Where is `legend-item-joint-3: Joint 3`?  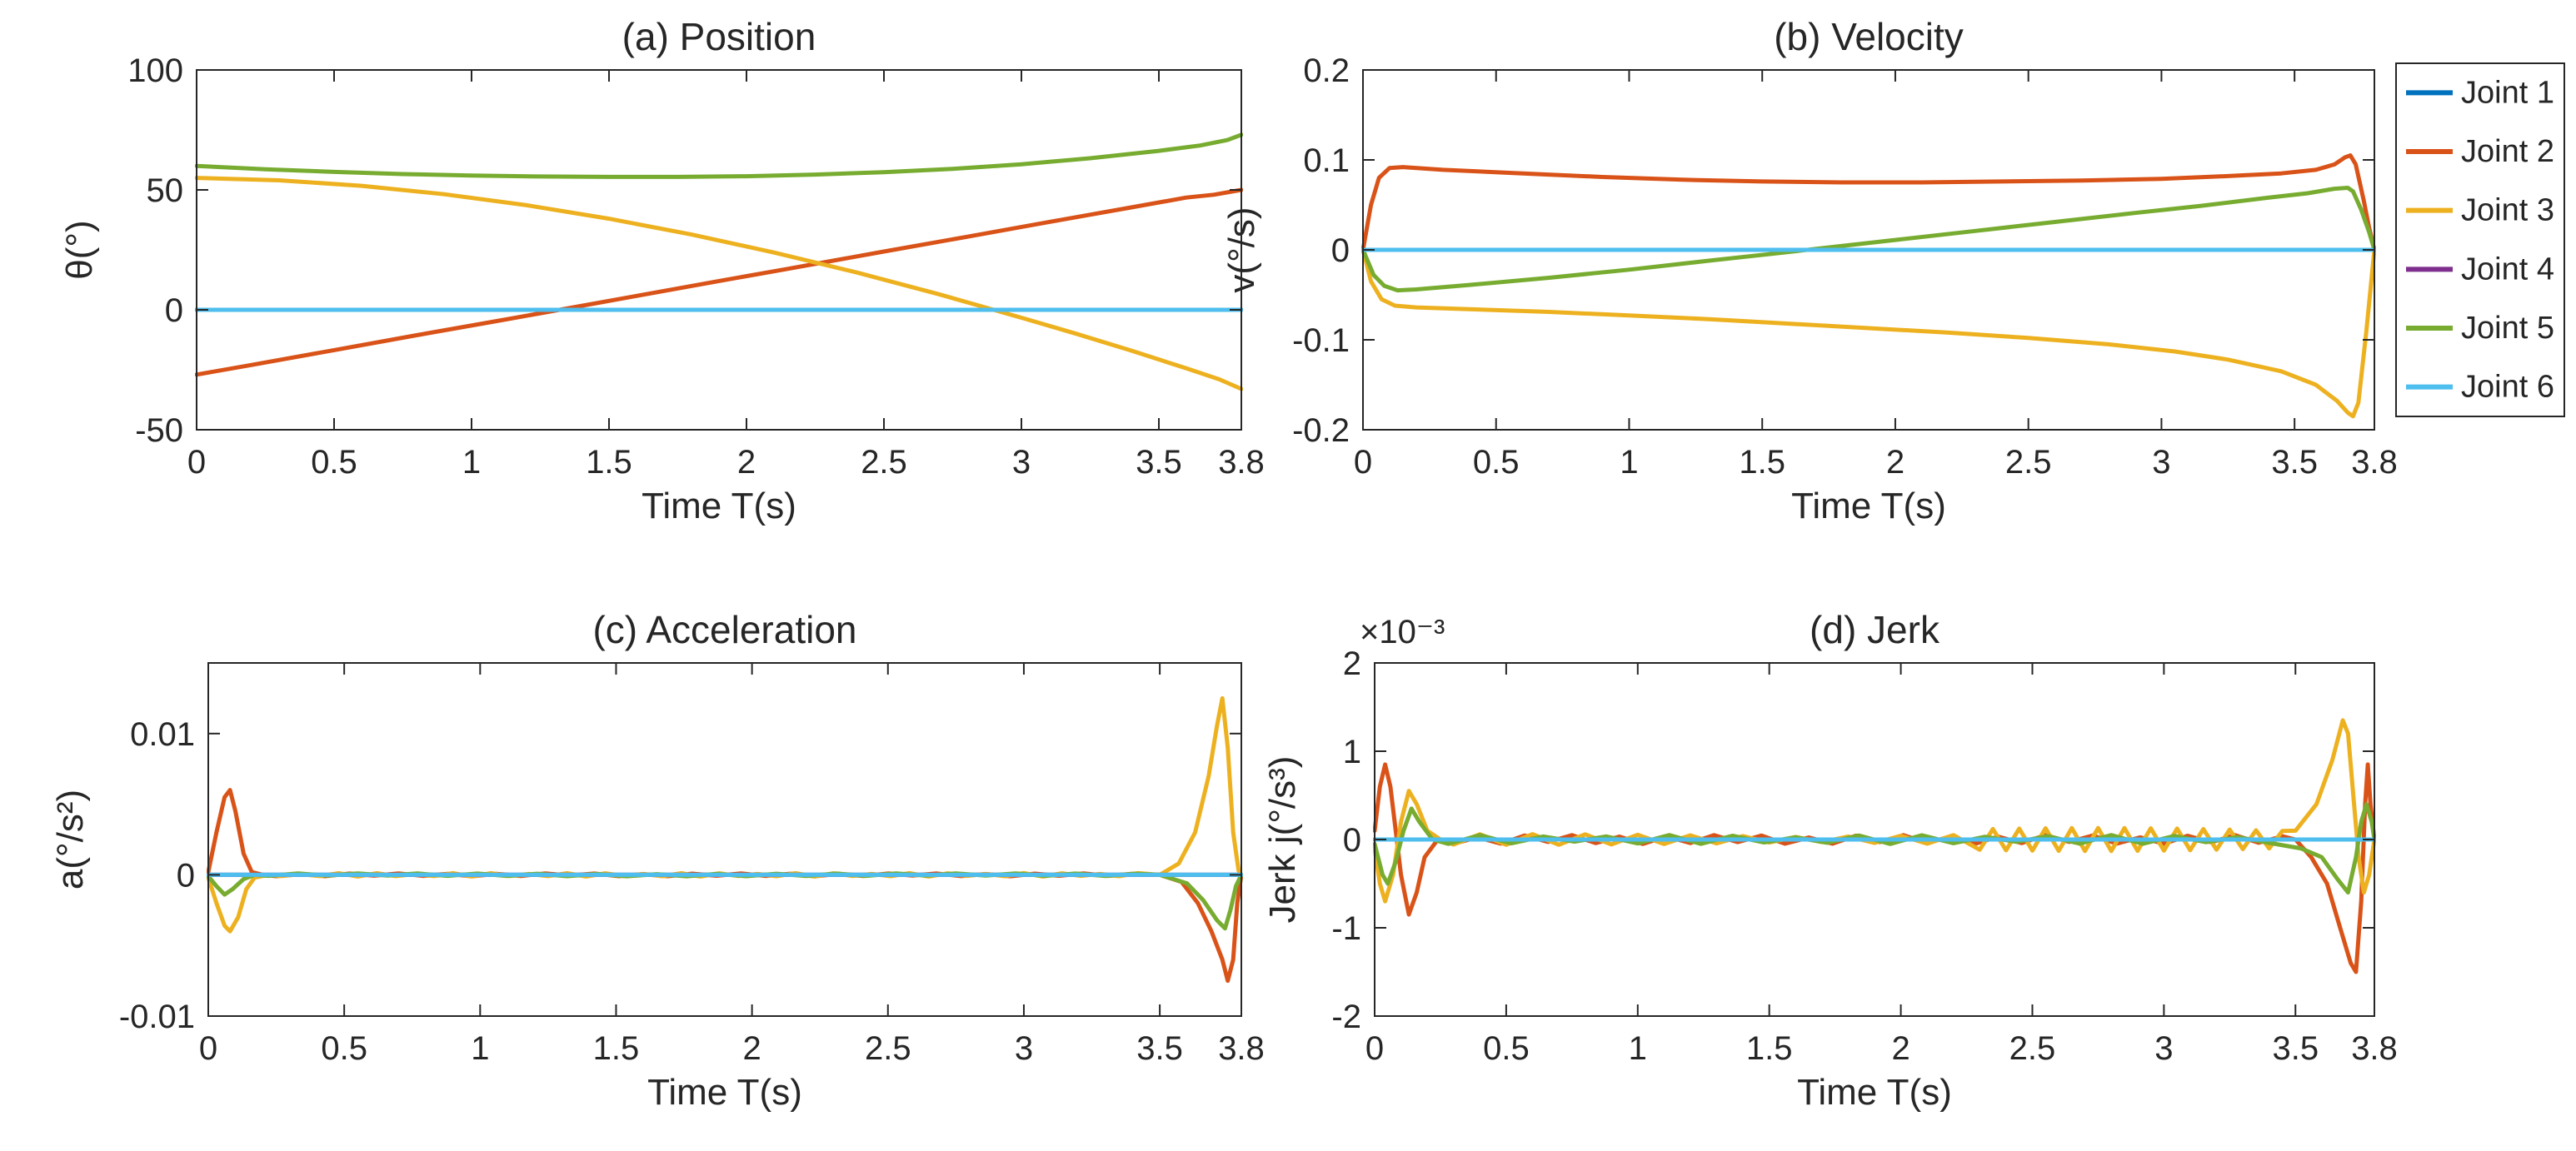
legend-item-joint-3: Joint 3 is located at coordinates (2480, 210).